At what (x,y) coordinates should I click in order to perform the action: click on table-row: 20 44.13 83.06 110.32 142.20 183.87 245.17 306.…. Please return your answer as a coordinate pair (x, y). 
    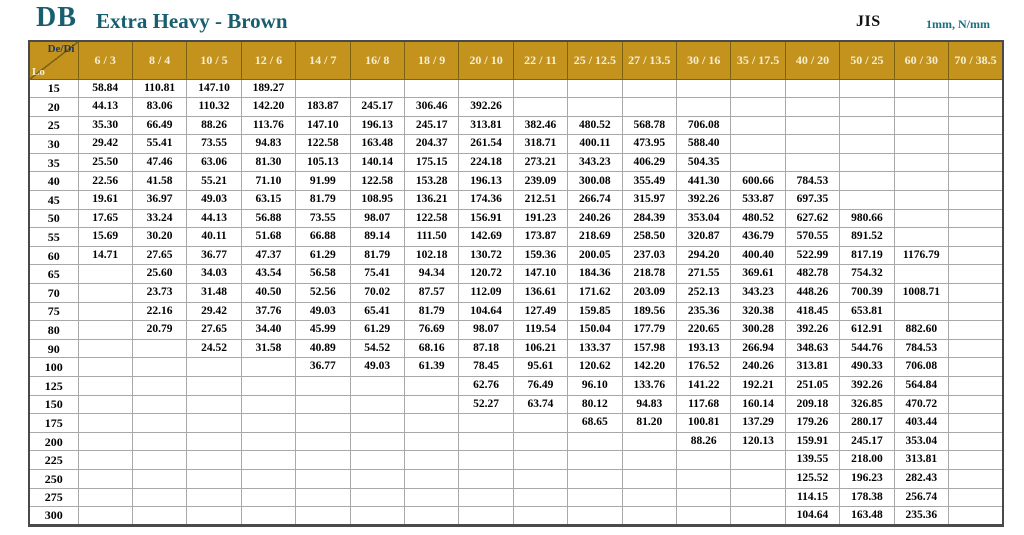
    Looking at the image, I should click on (516, 107).